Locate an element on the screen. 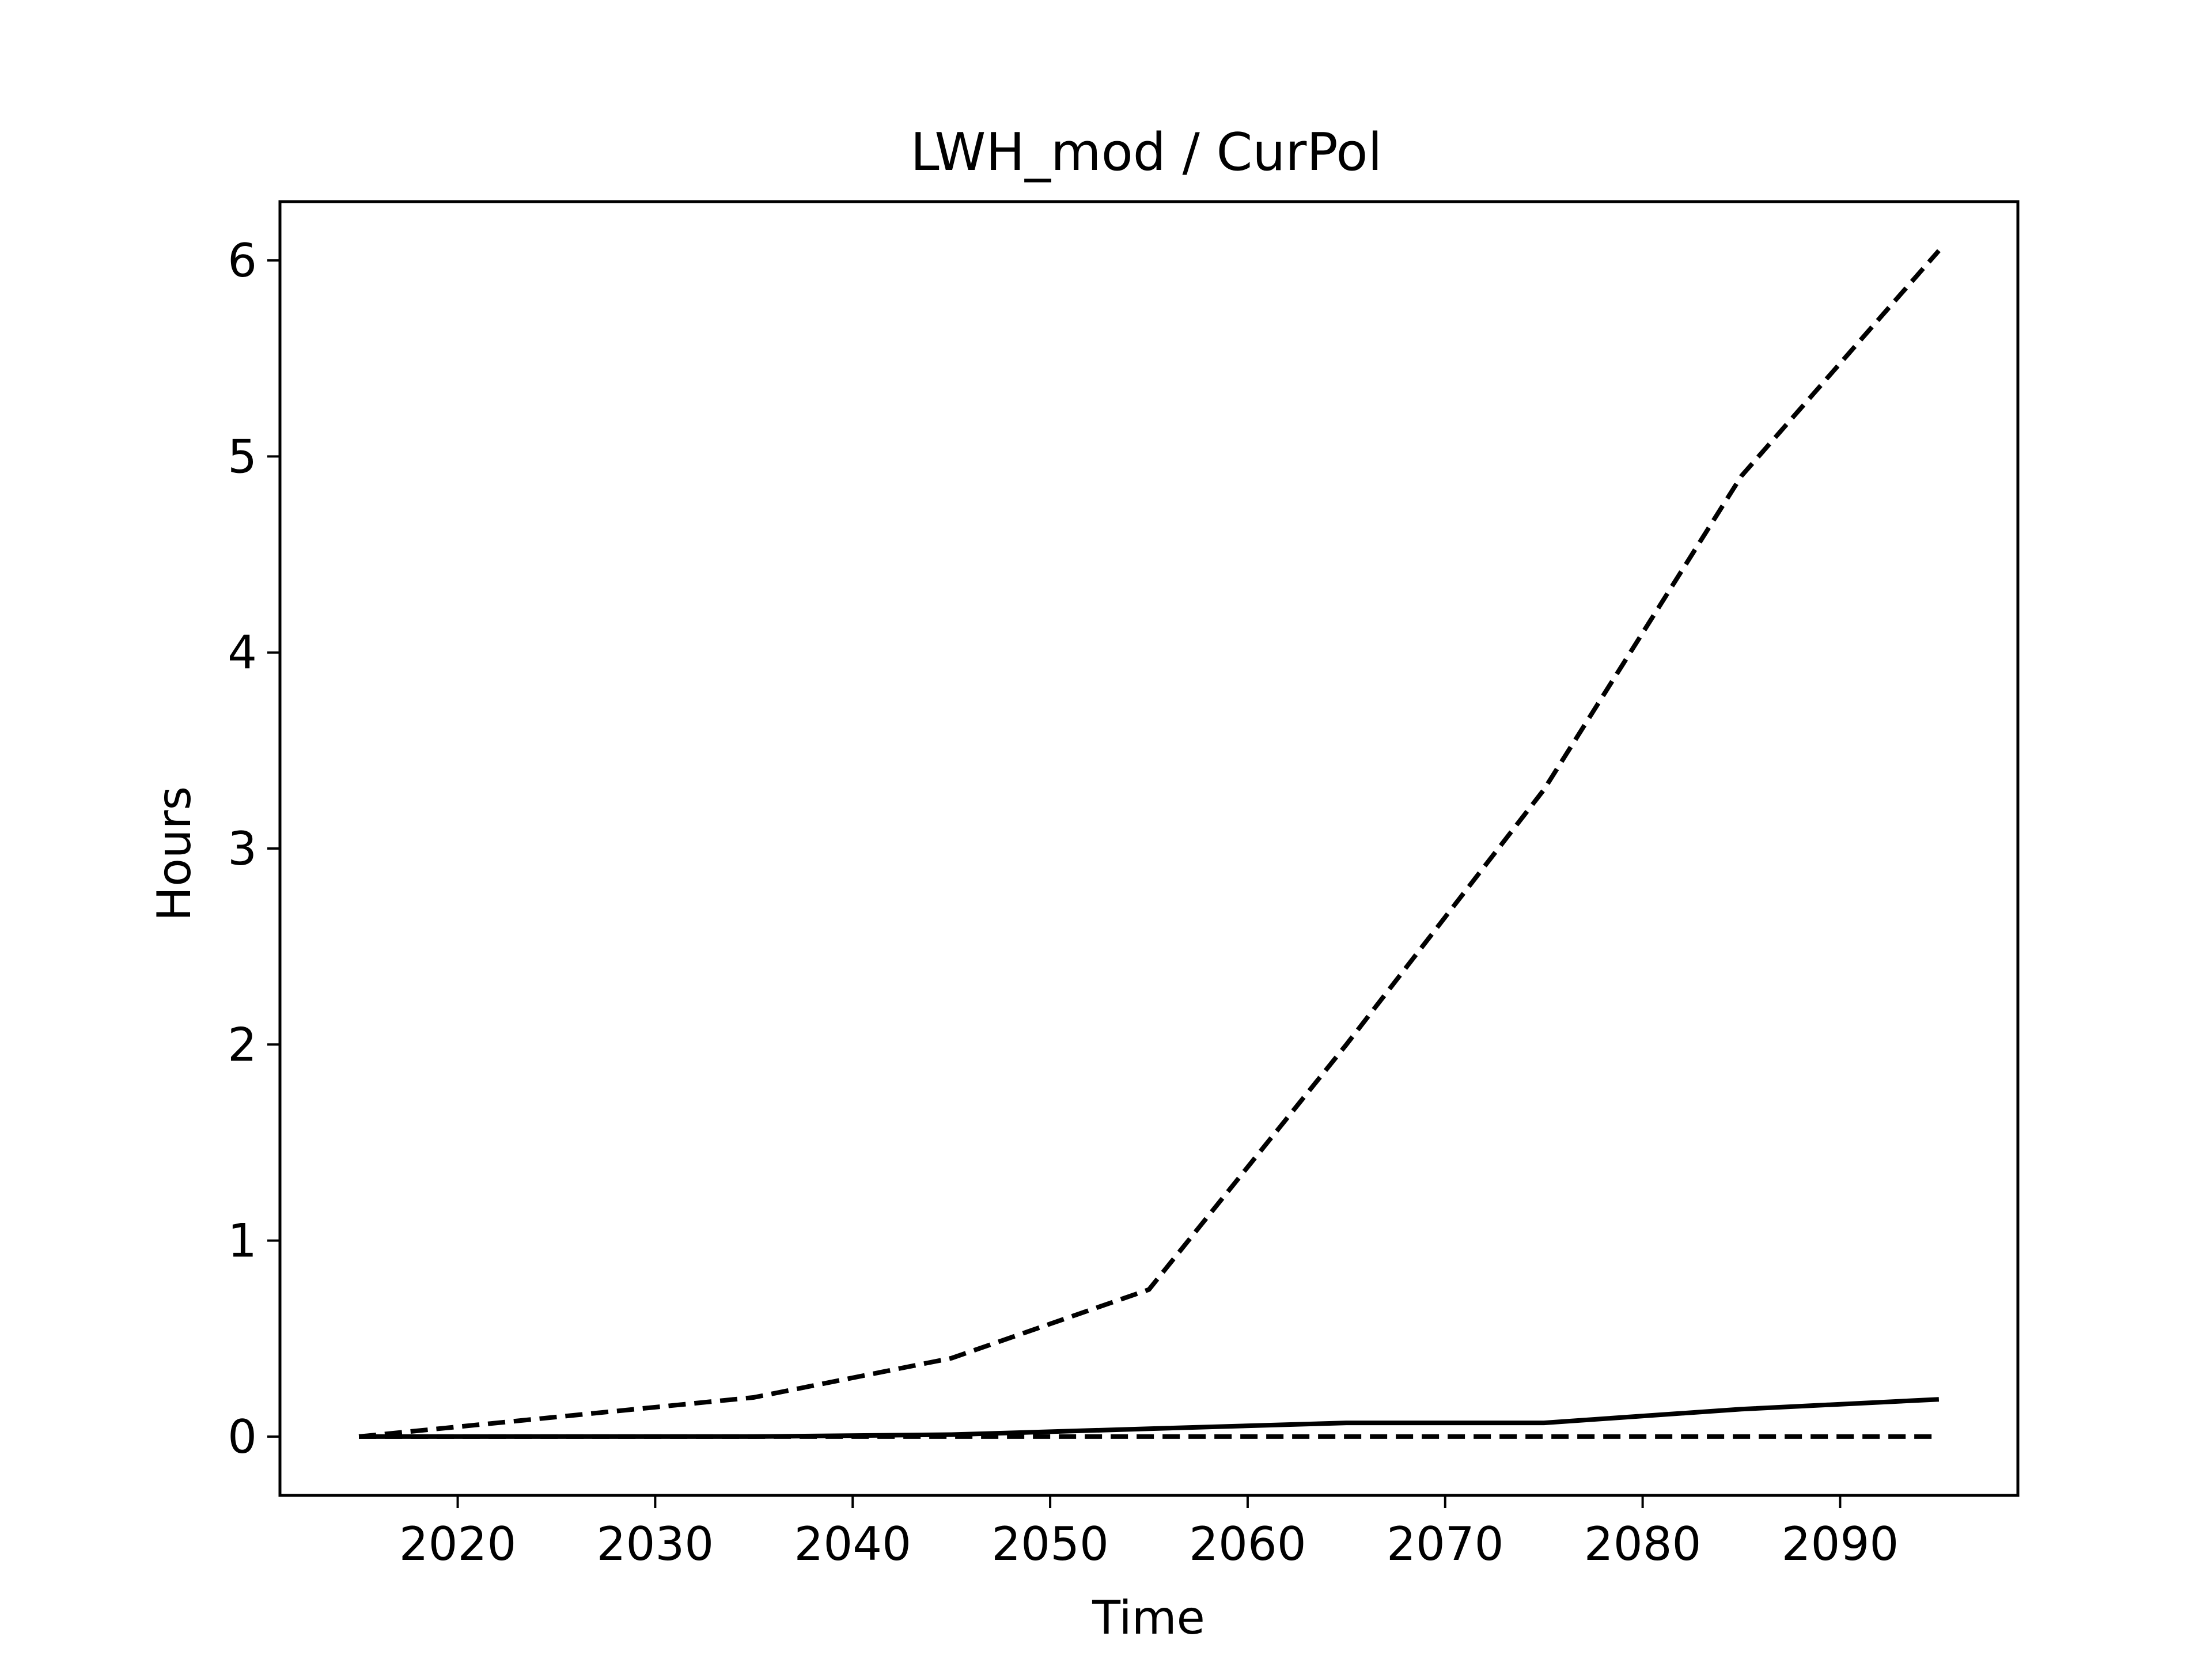 The width and height of the screenshot is (2212, 1659). y-axis: 0 1 2 3 4 5 6 is located at coordinates (254, 849).